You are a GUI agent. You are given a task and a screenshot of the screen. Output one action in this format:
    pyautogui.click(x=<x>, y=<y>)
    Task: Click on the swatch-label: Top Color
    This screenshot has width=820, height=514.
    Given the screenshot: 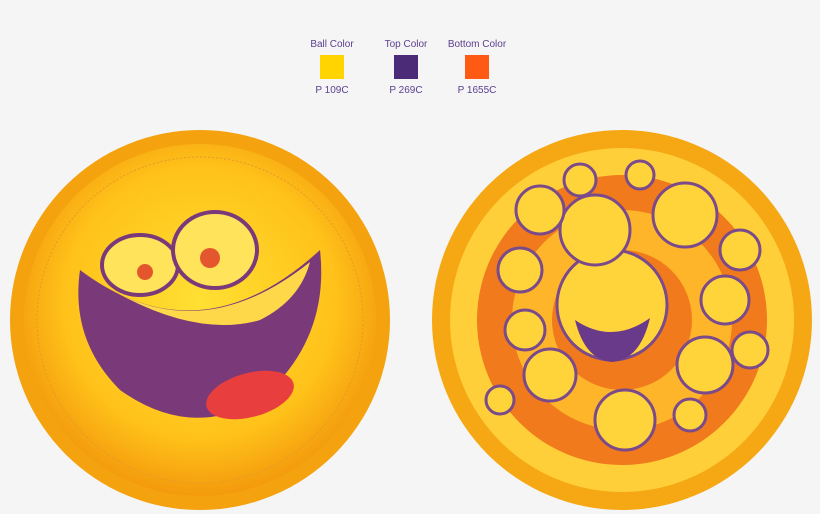 What is the action you would take?
    pyautogui.click(x=406, y=44)
    